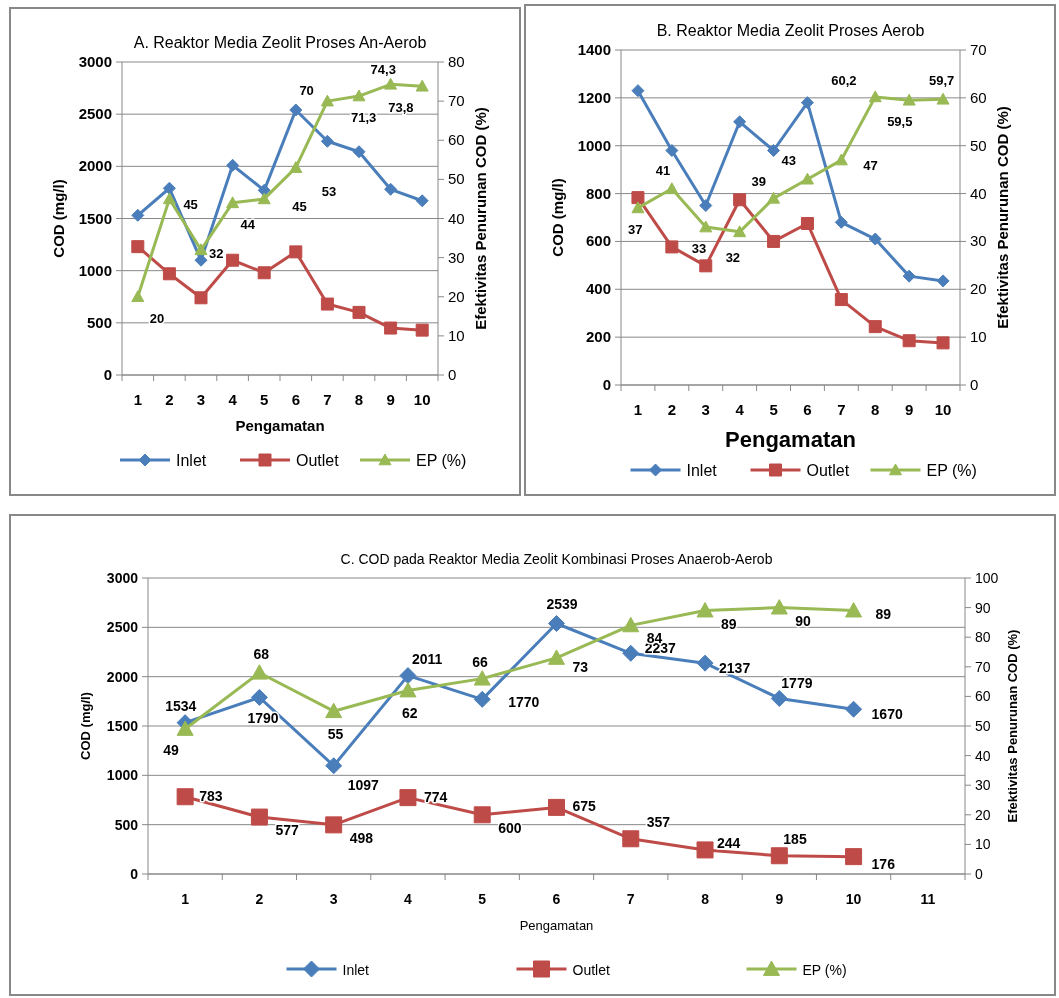  What do you see at coordinates (983, 726) in the screenshot?
I see `y2-tick-label: 50` at bounding box center [983, 726].